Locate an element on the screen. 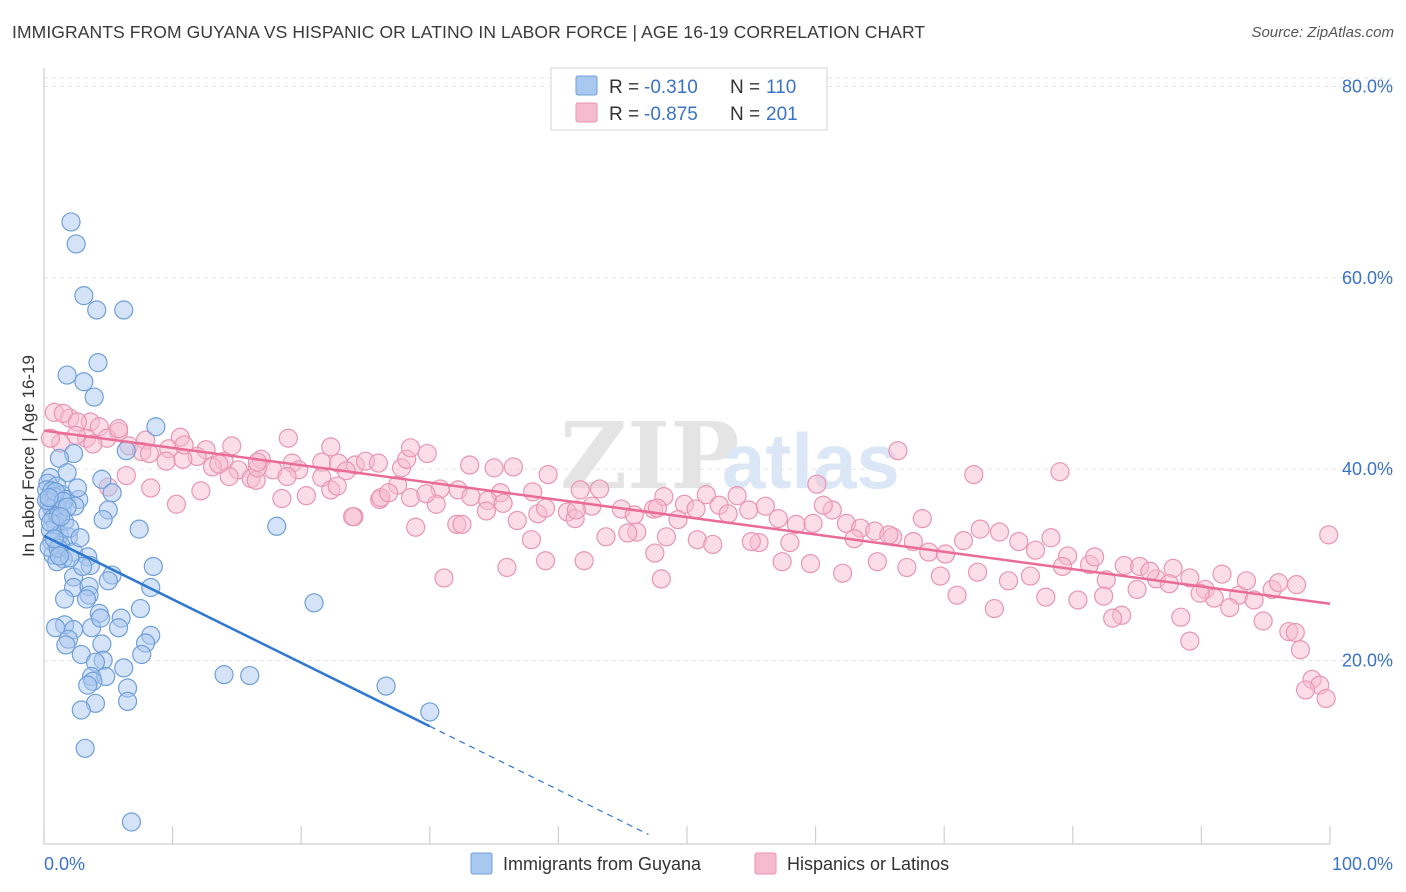  source-credit: Source: ZipAtlas.com is located at coordinates (1322, 32).